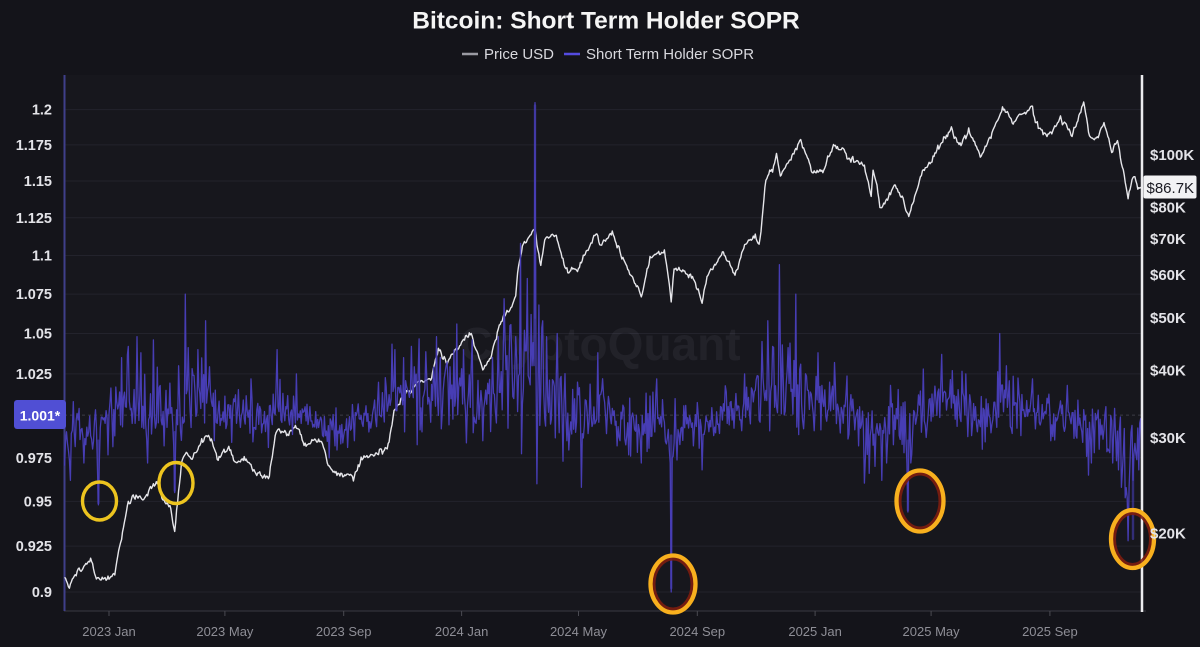  Describe the element at coordinates (1168, 533) in the screenshot. I see `svg-text: $20K` at that location.